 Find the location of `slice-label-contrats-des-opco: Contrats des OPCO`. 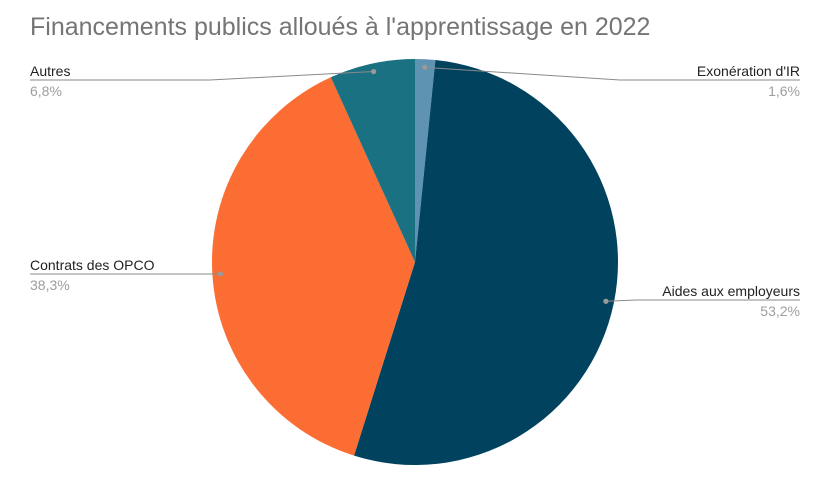

slice-label-contrats-des-opco: Contrats des OPCO is located at coordinates (92, 265).